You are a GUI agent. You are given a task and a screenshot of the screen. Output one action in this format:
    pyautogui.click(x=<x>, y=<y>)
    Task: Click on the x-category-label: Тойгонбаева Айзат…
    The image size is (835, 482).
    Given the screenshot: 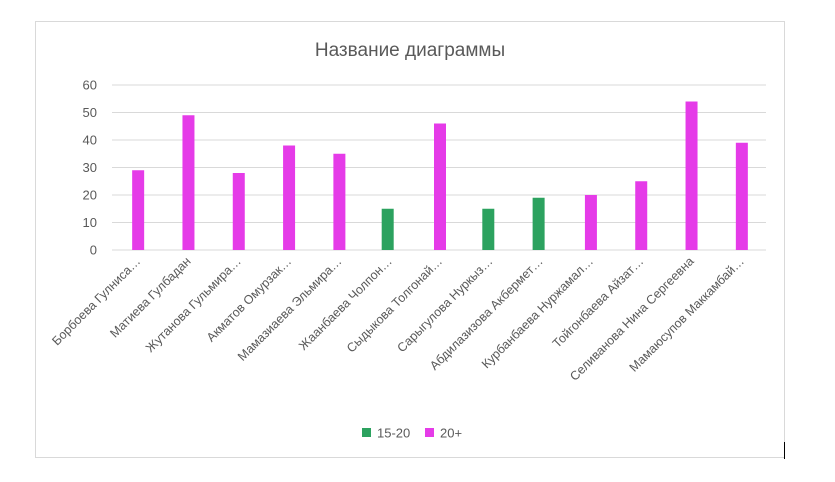 What is the action you would take?
    pyautogui.click(x=598, y=302)
    